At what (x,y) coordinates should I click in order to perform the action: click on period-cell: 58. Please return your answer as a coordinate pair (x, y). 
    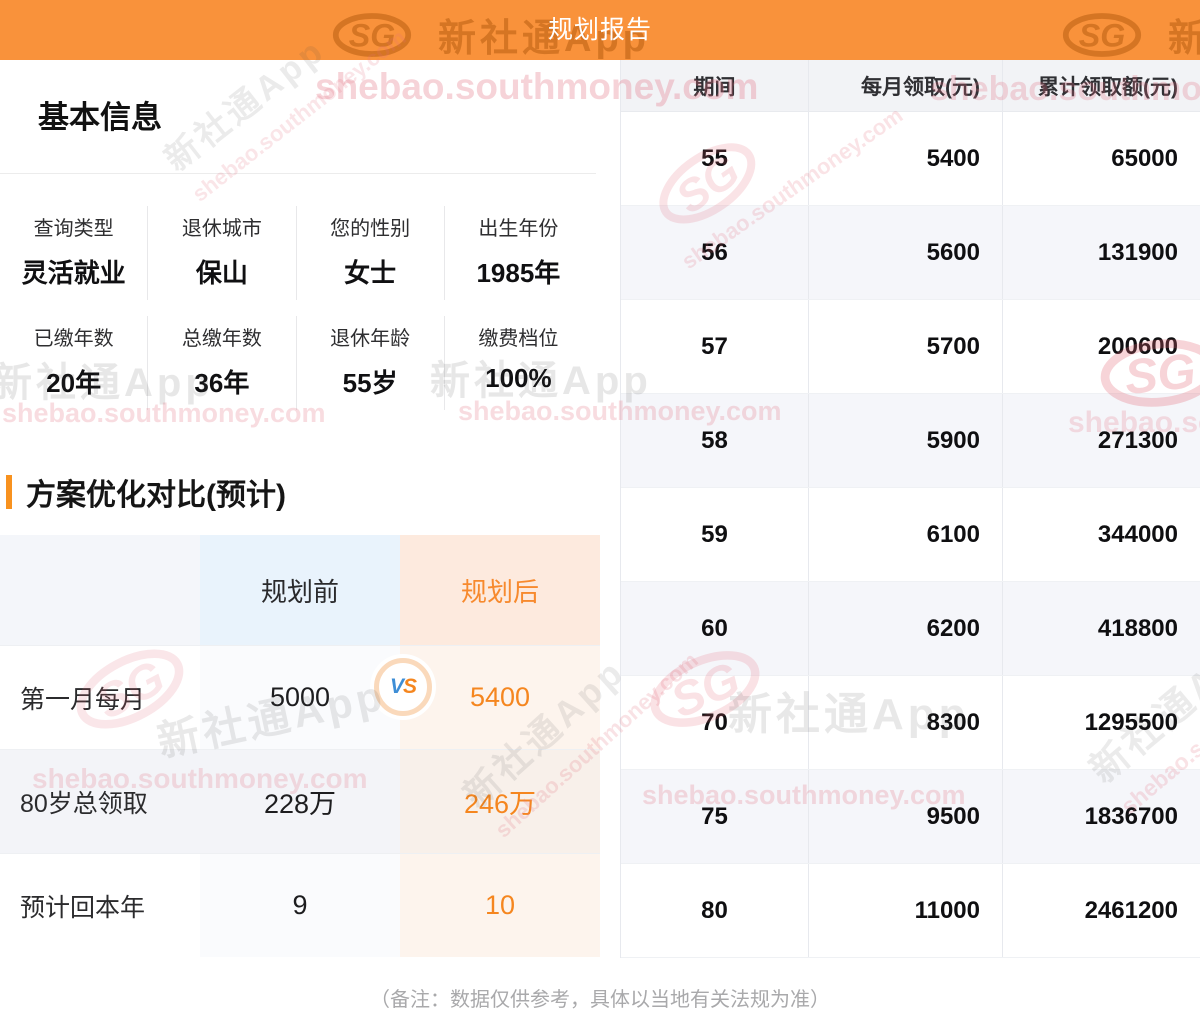
    Looking at the image, I should click on (715, 440).